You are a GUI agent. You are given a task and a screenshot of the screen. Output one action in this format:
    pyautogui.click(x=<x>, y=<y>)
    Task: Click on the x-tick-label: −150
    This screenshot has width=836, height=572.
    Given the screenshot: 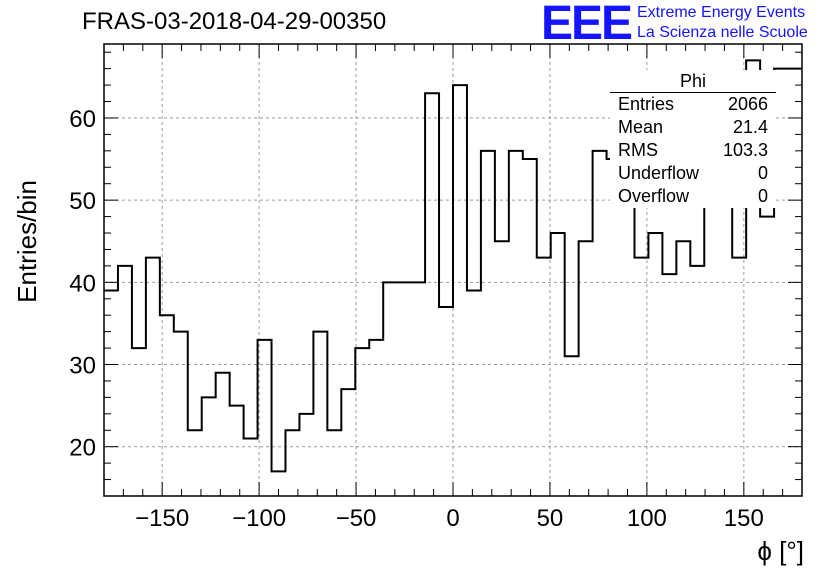 What is the action you would take?
    pyautogui.click(x=162, y=518)
    